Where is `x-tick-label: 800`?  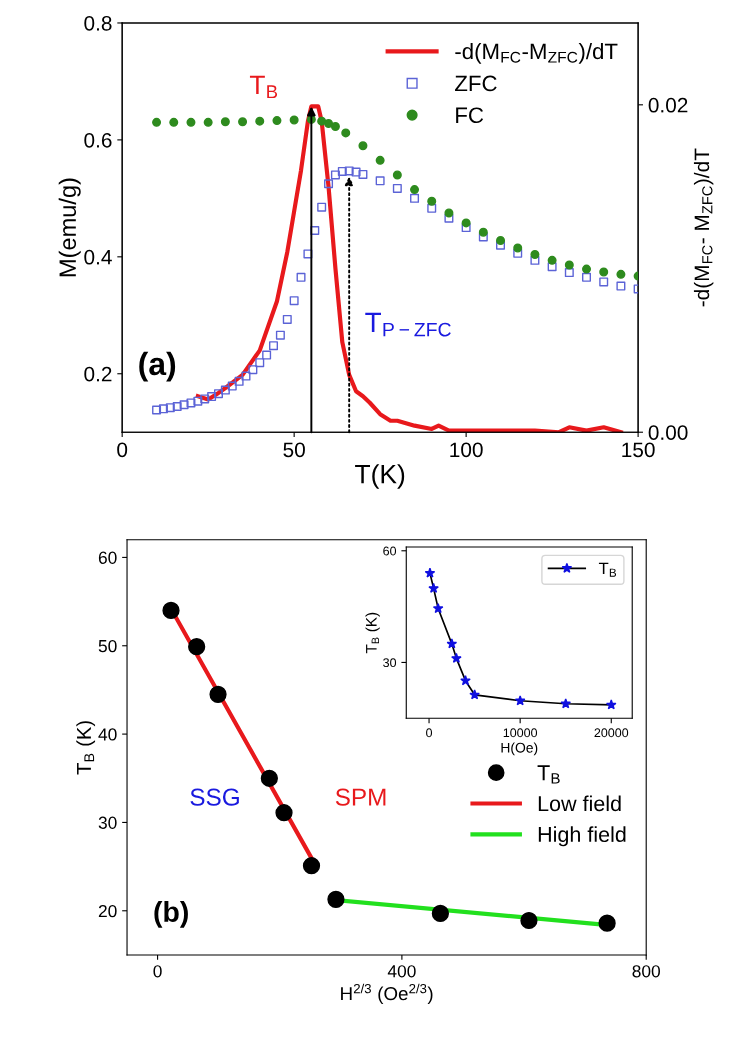
x-tick-label: 800 is located at coordinates (646, 971).